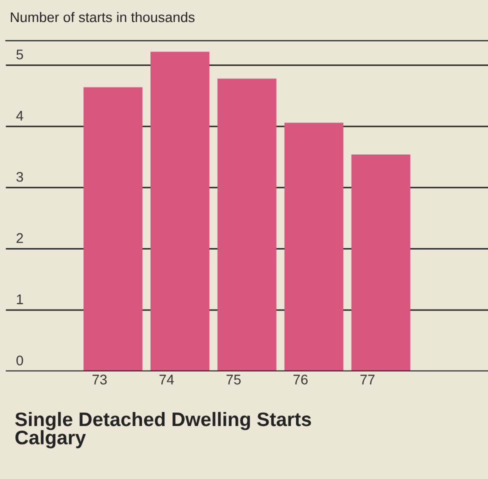 Image resolution: width=488 pixels, height=479 pixels. What do you see at coordinates (19, 299) in the screenshot?
I see `y-tick-label: 1` at bounding box center [19, 299].